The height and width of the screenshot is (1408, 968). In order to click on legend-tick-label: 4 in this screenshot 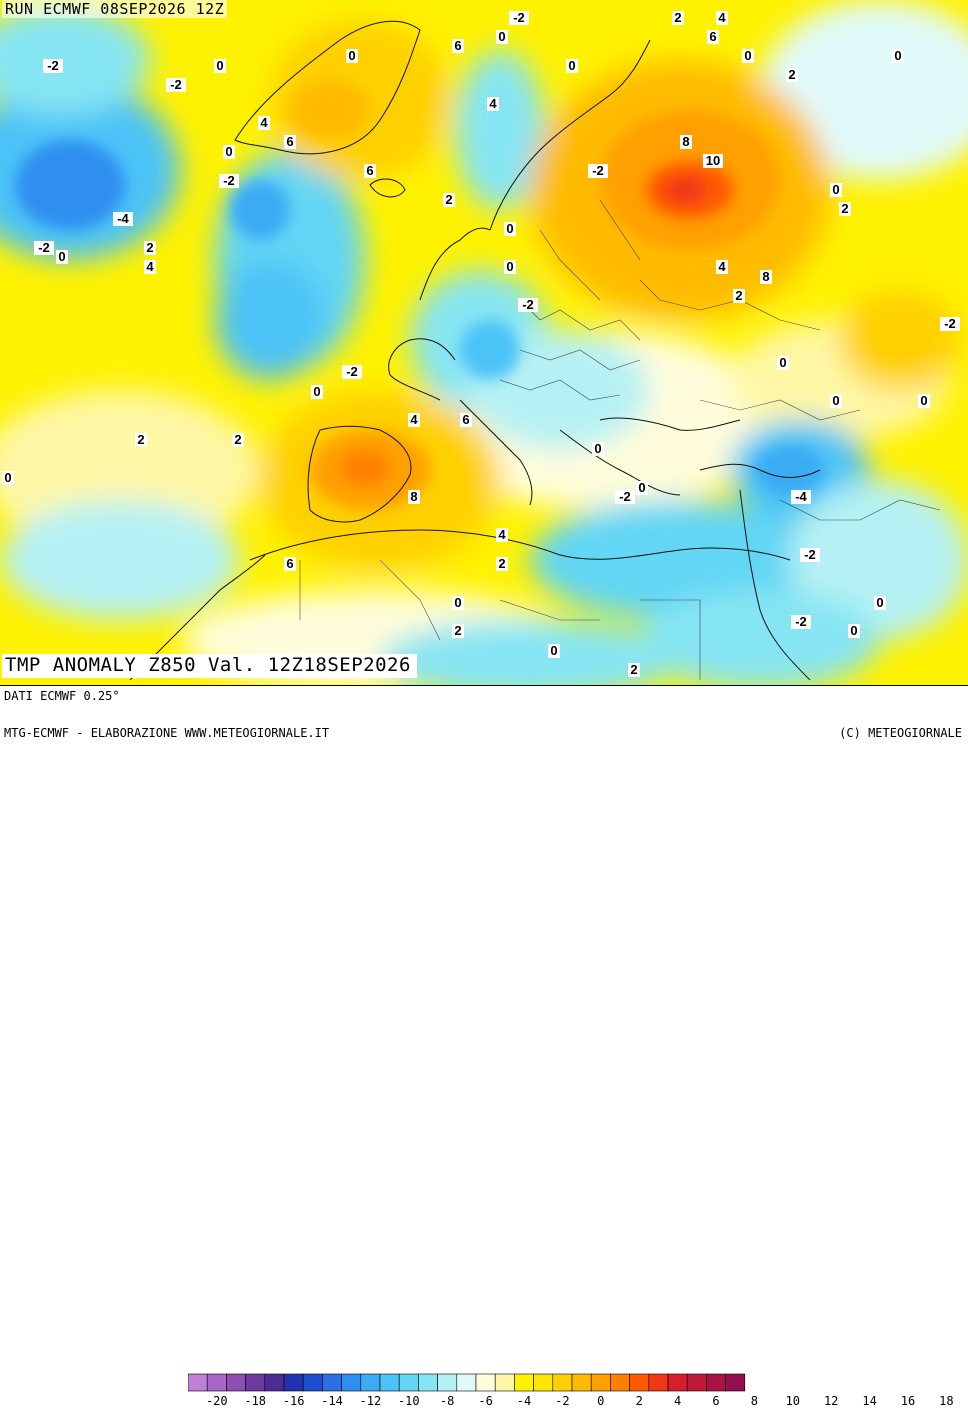, I will do `click(677, 1401)`.